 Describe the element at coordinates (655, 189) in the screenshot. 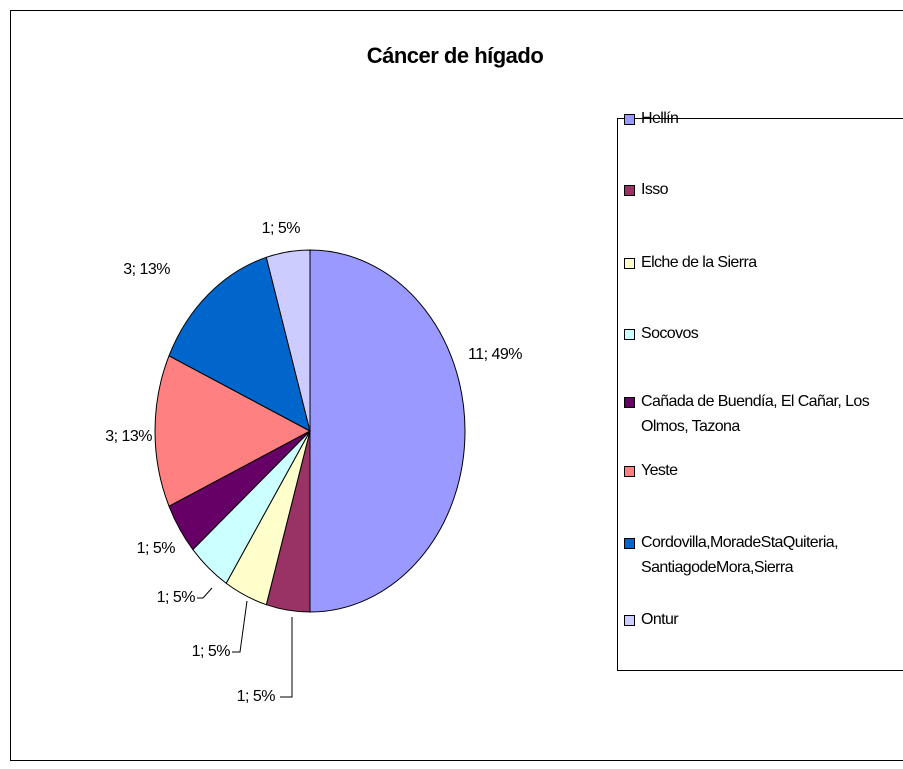

I see `legend-label: Isso` at that location.